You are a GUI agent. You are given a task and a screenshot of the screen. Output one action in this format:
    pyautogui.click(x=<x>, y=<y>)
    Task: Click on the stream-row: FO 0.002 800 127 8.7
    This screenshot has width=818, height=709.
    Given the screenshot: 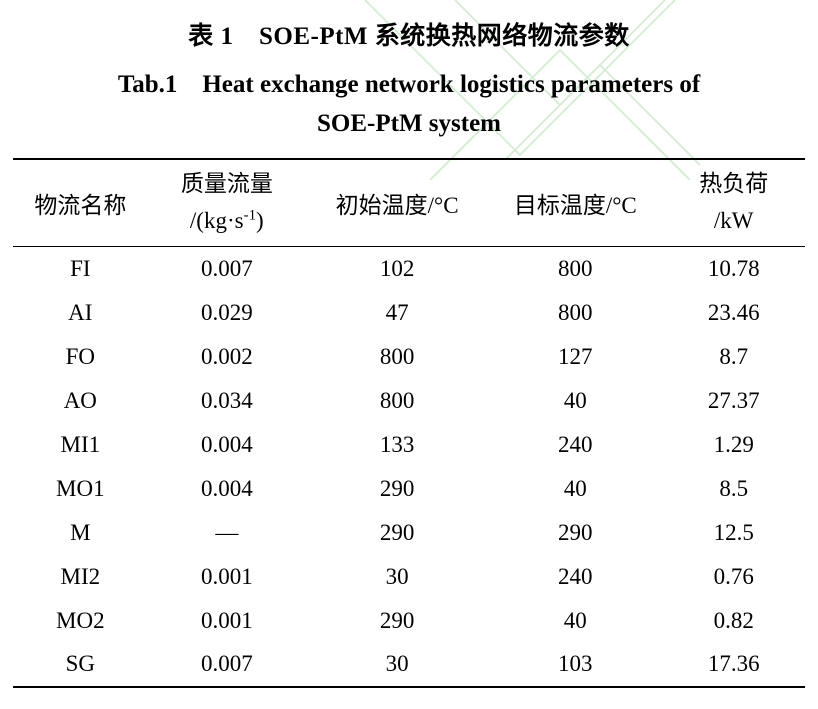 What is the action you would take?
    pyautogui.click(x=409, y=357)
    